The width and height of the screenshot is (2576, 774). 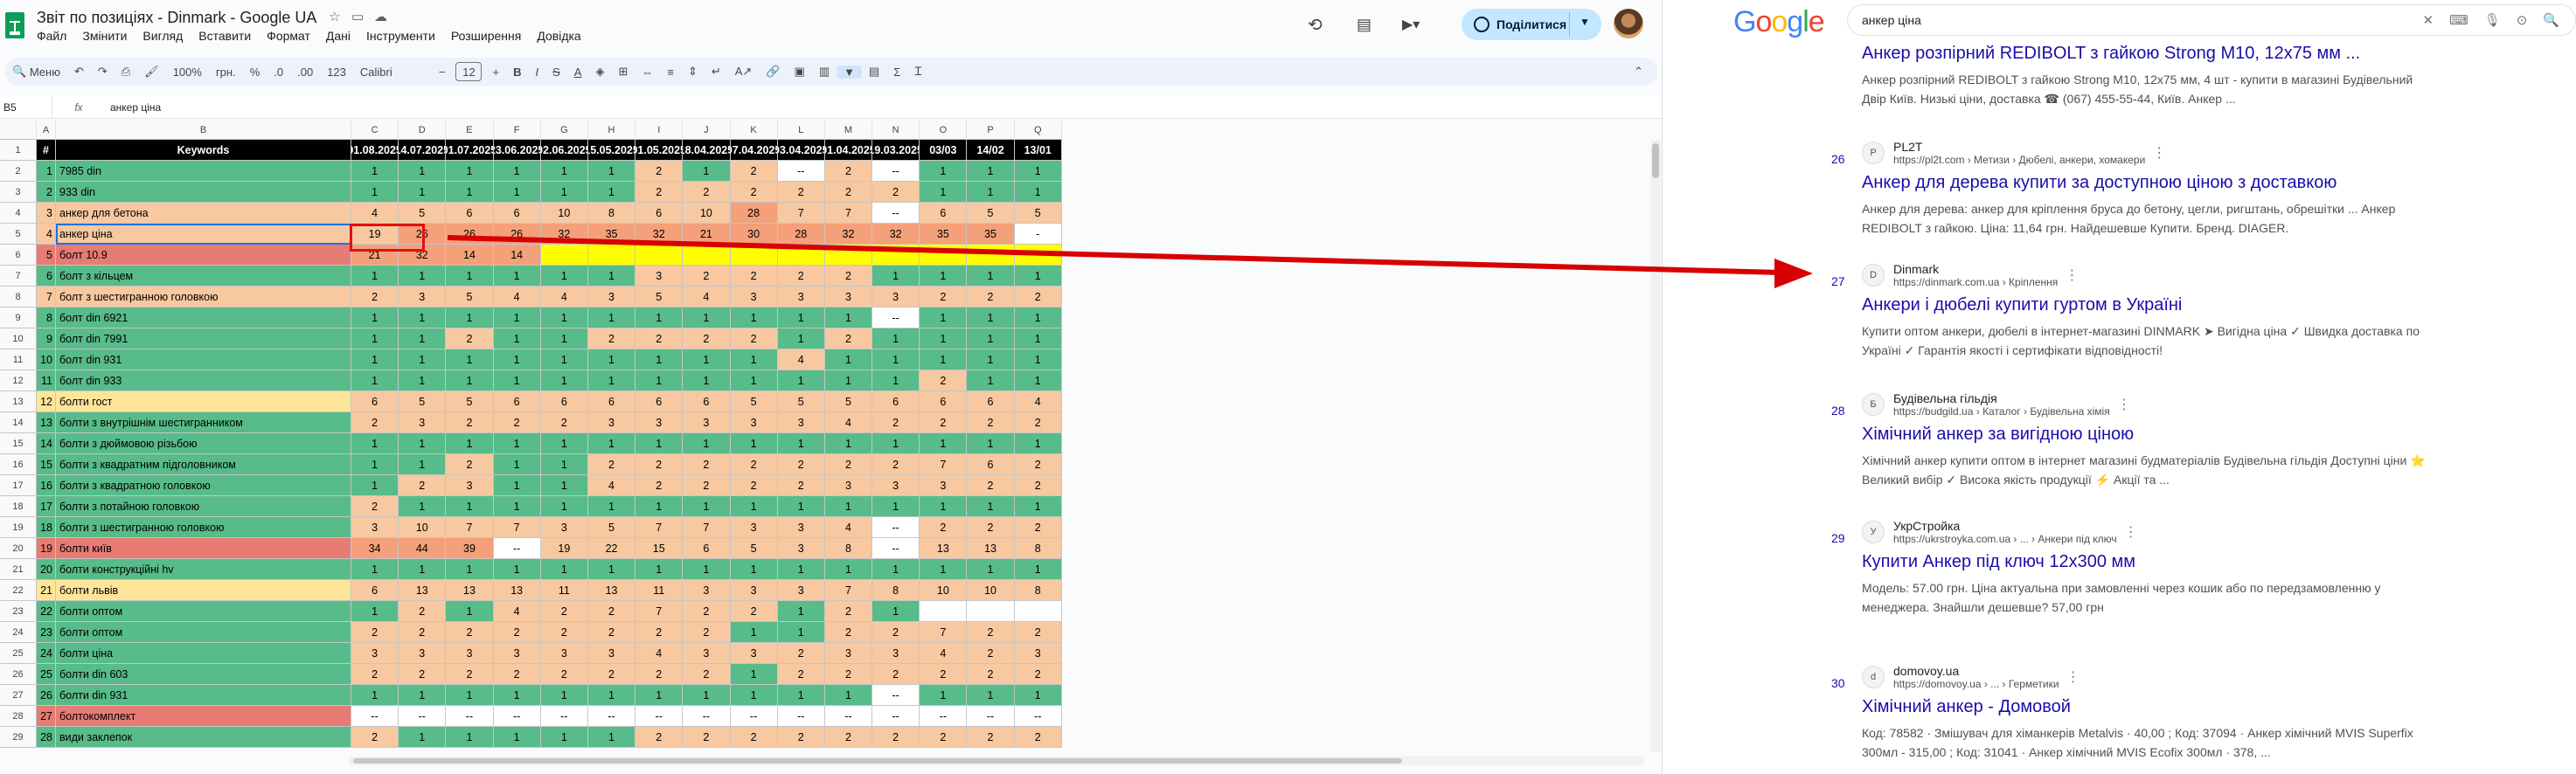 What do you see at coordinates (204, 674) in the screenshot?
I see `keyword-cell: болти din 603` at bounding box center [204, 674].